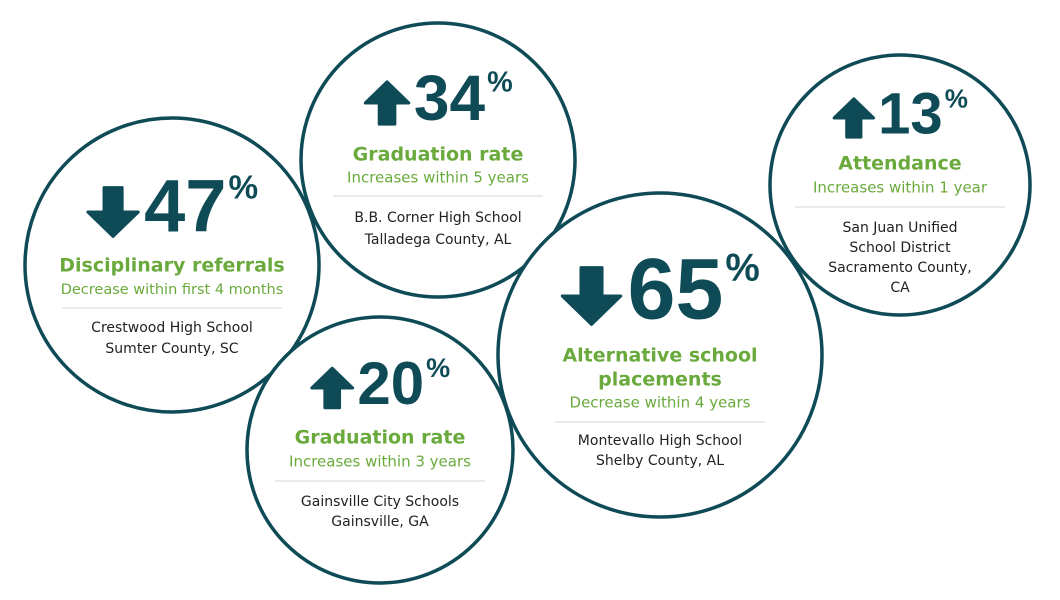 The image size is (1060, 600). I want to click on metric: placements, so click(660, 380).